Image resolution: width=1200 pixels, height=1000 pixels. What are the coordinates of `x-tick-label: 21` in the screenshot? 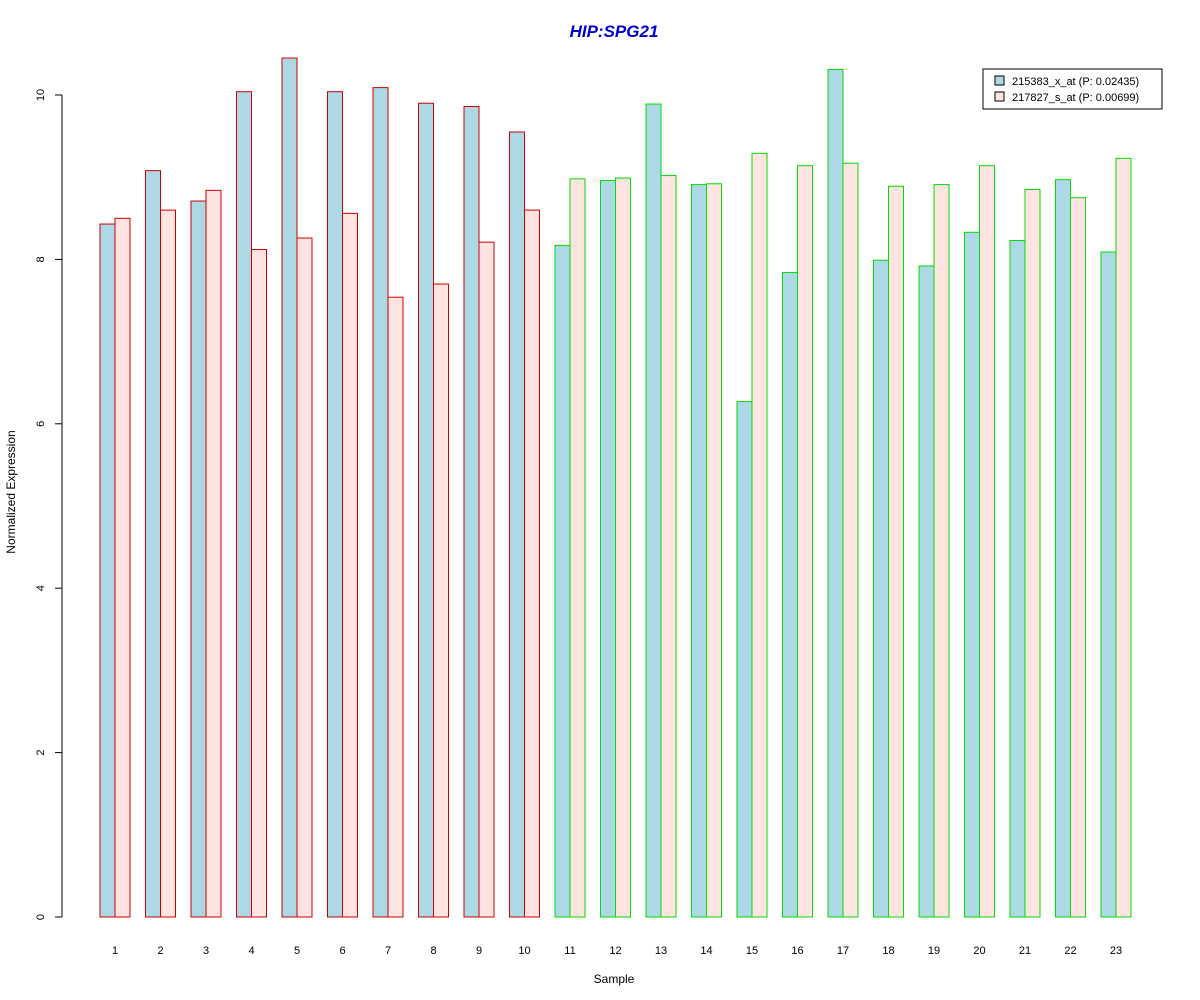 It's located at (1025, 951).